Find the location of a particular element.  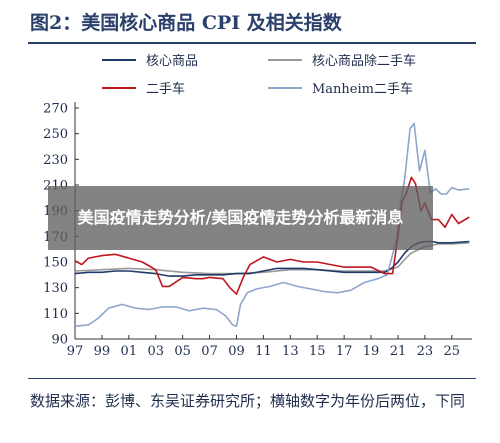

x-tick-label: 25 is located at coordinates (452, 351).